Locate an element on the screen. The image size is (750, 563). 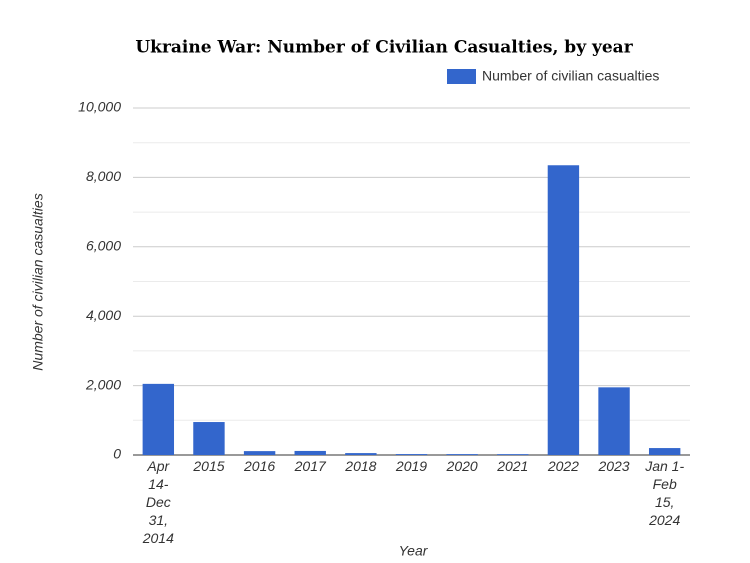
y-tick-label: 6,000 is located at coordinates (103, 246).